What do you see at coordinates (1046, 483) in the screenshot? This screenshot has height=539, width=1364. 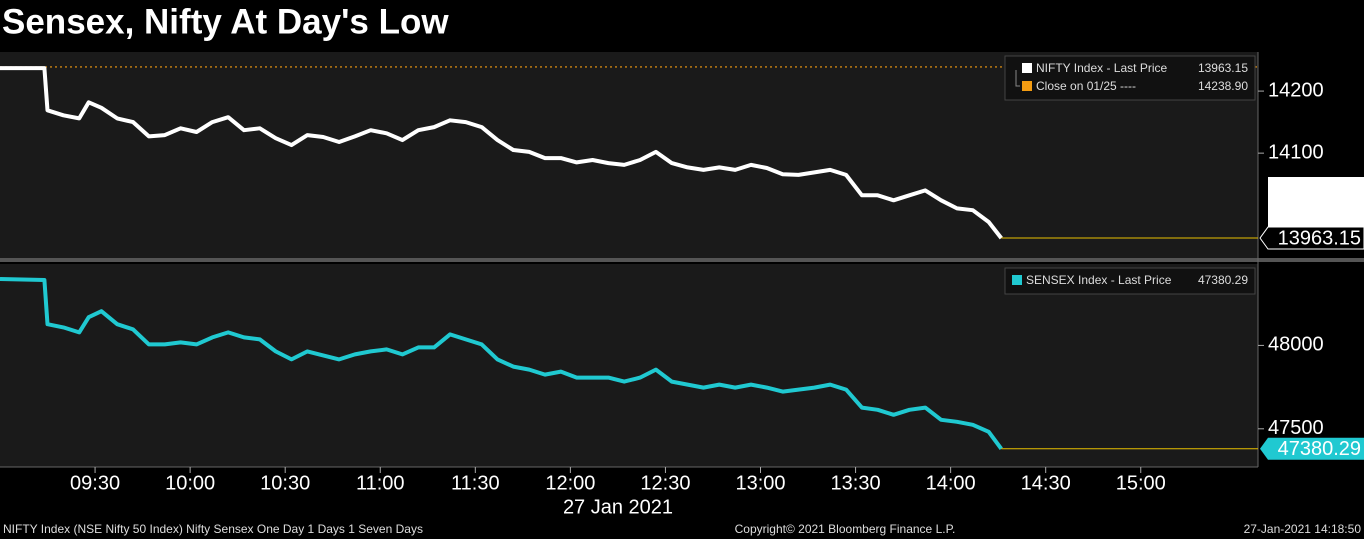 I see `x-tick-label: 14:30` at bounding box center [1046, 483].